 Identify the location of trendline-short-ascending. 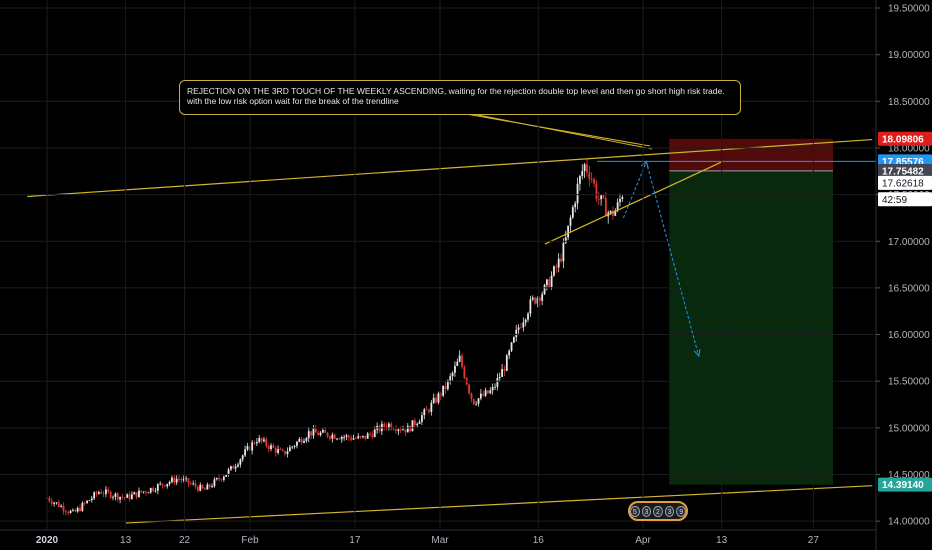
(633, 203).